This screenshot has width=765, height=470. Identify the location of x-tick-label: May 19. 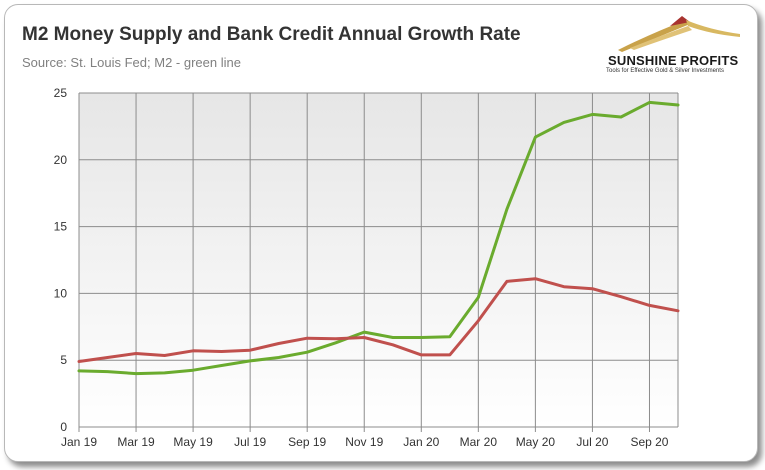
(193, 442).